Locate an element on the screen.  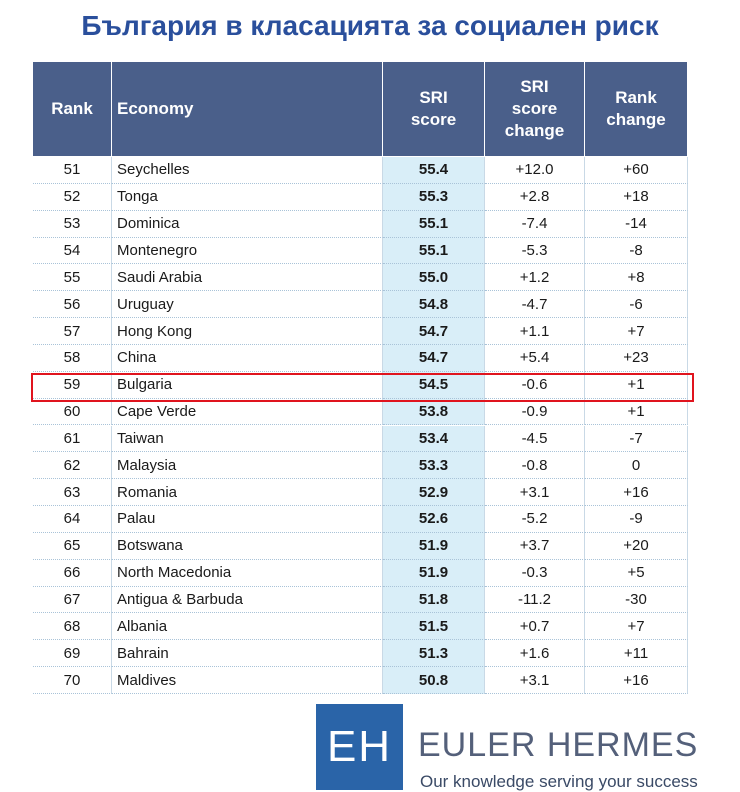
table-cell: Tonga is located at coordinates (247, 197).